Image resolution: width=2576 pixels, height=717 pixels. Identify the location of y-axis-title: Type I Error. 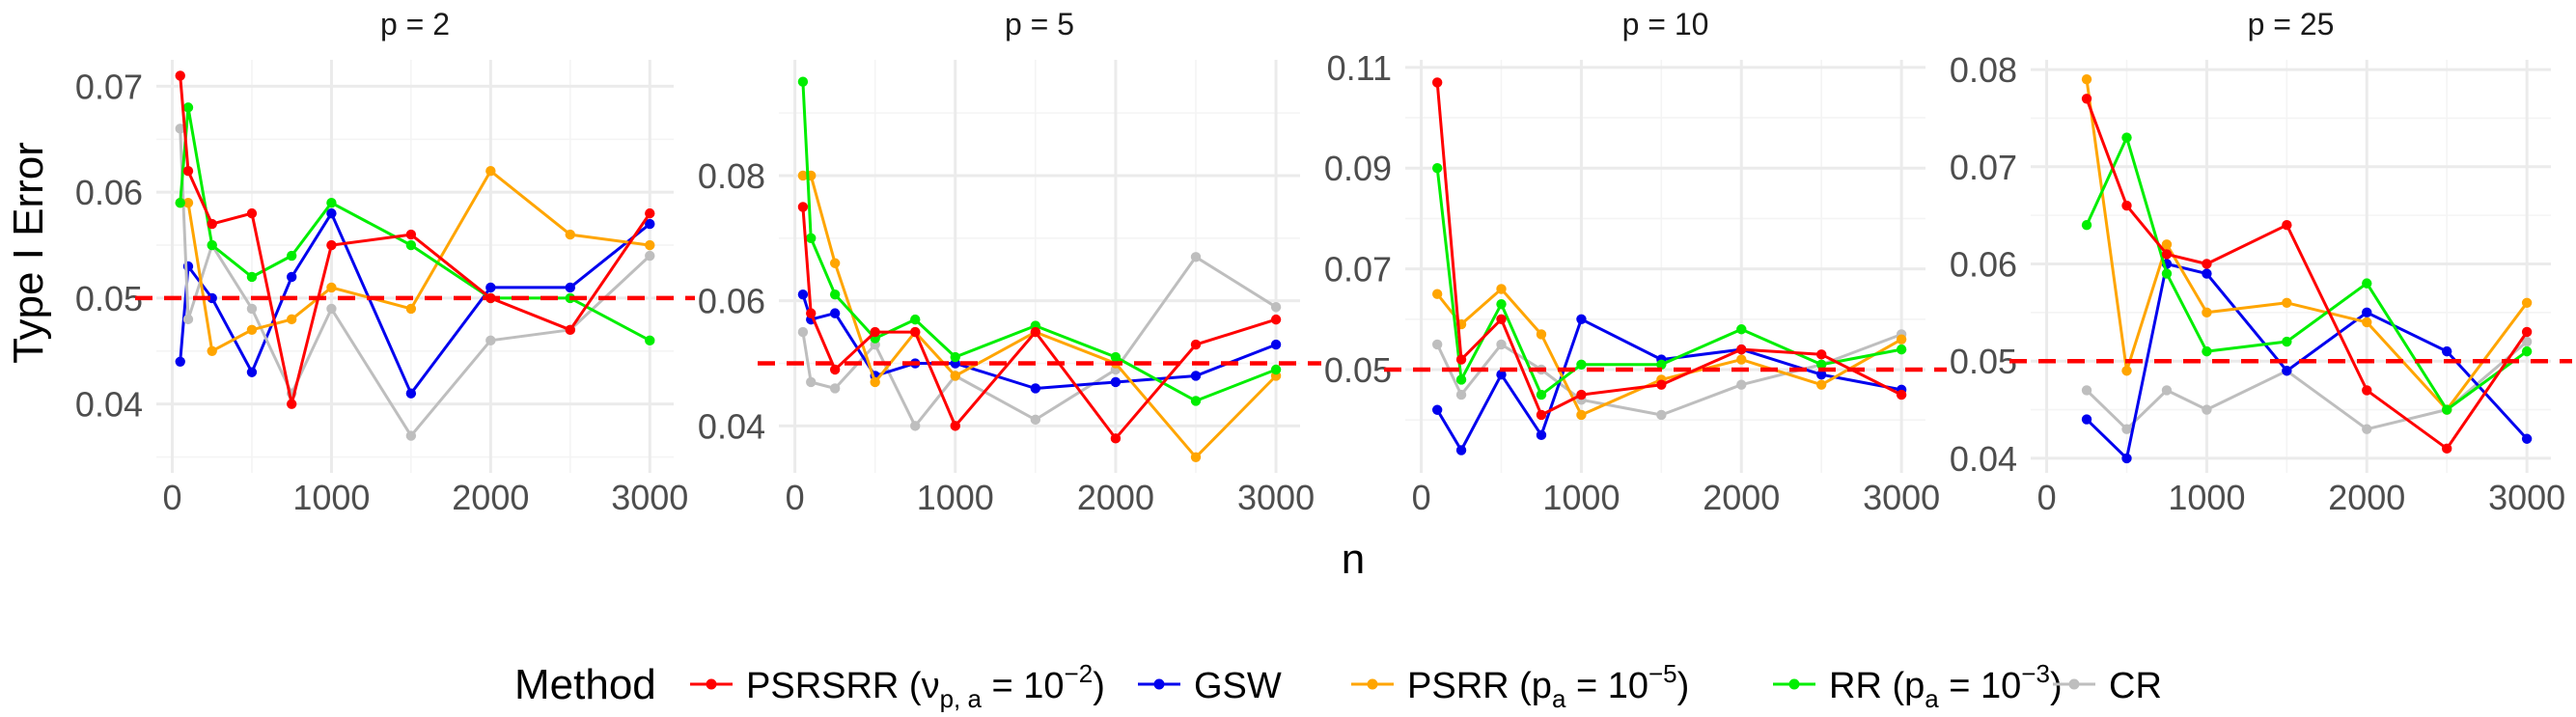
(28, 253).